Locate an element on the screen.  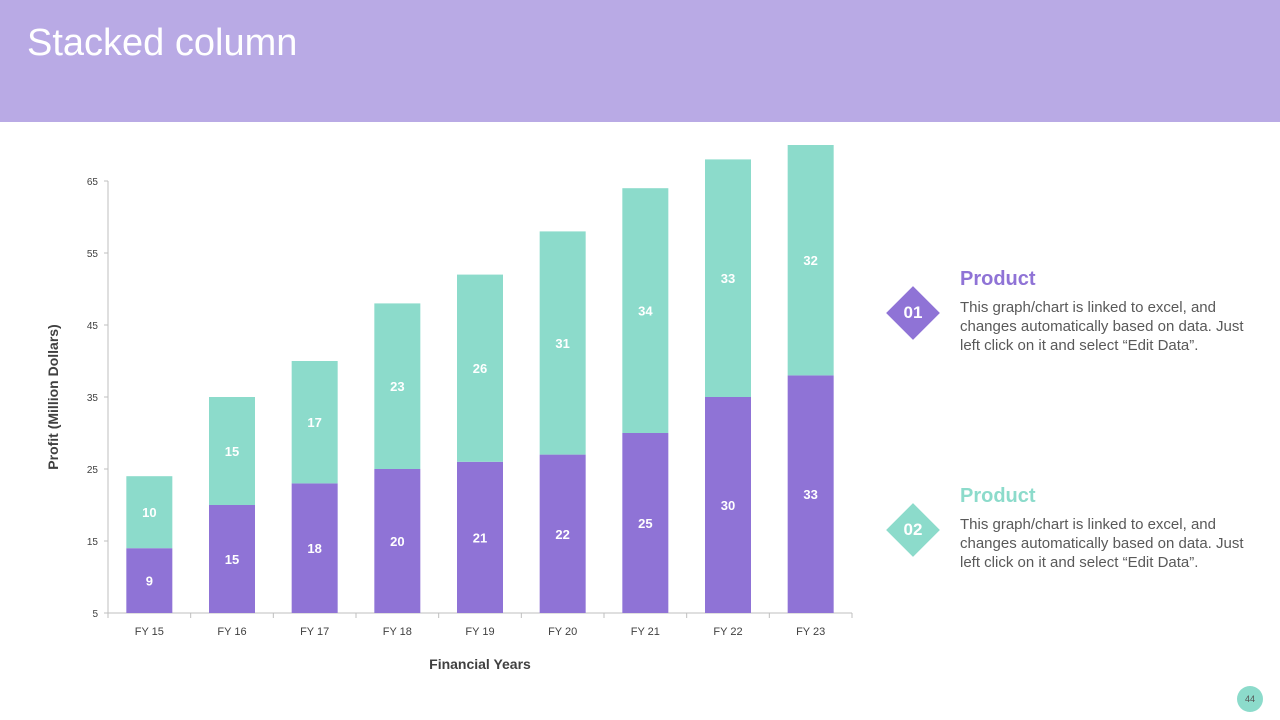
x-tick-label: FY 18 is located at coordinates (397, 632).